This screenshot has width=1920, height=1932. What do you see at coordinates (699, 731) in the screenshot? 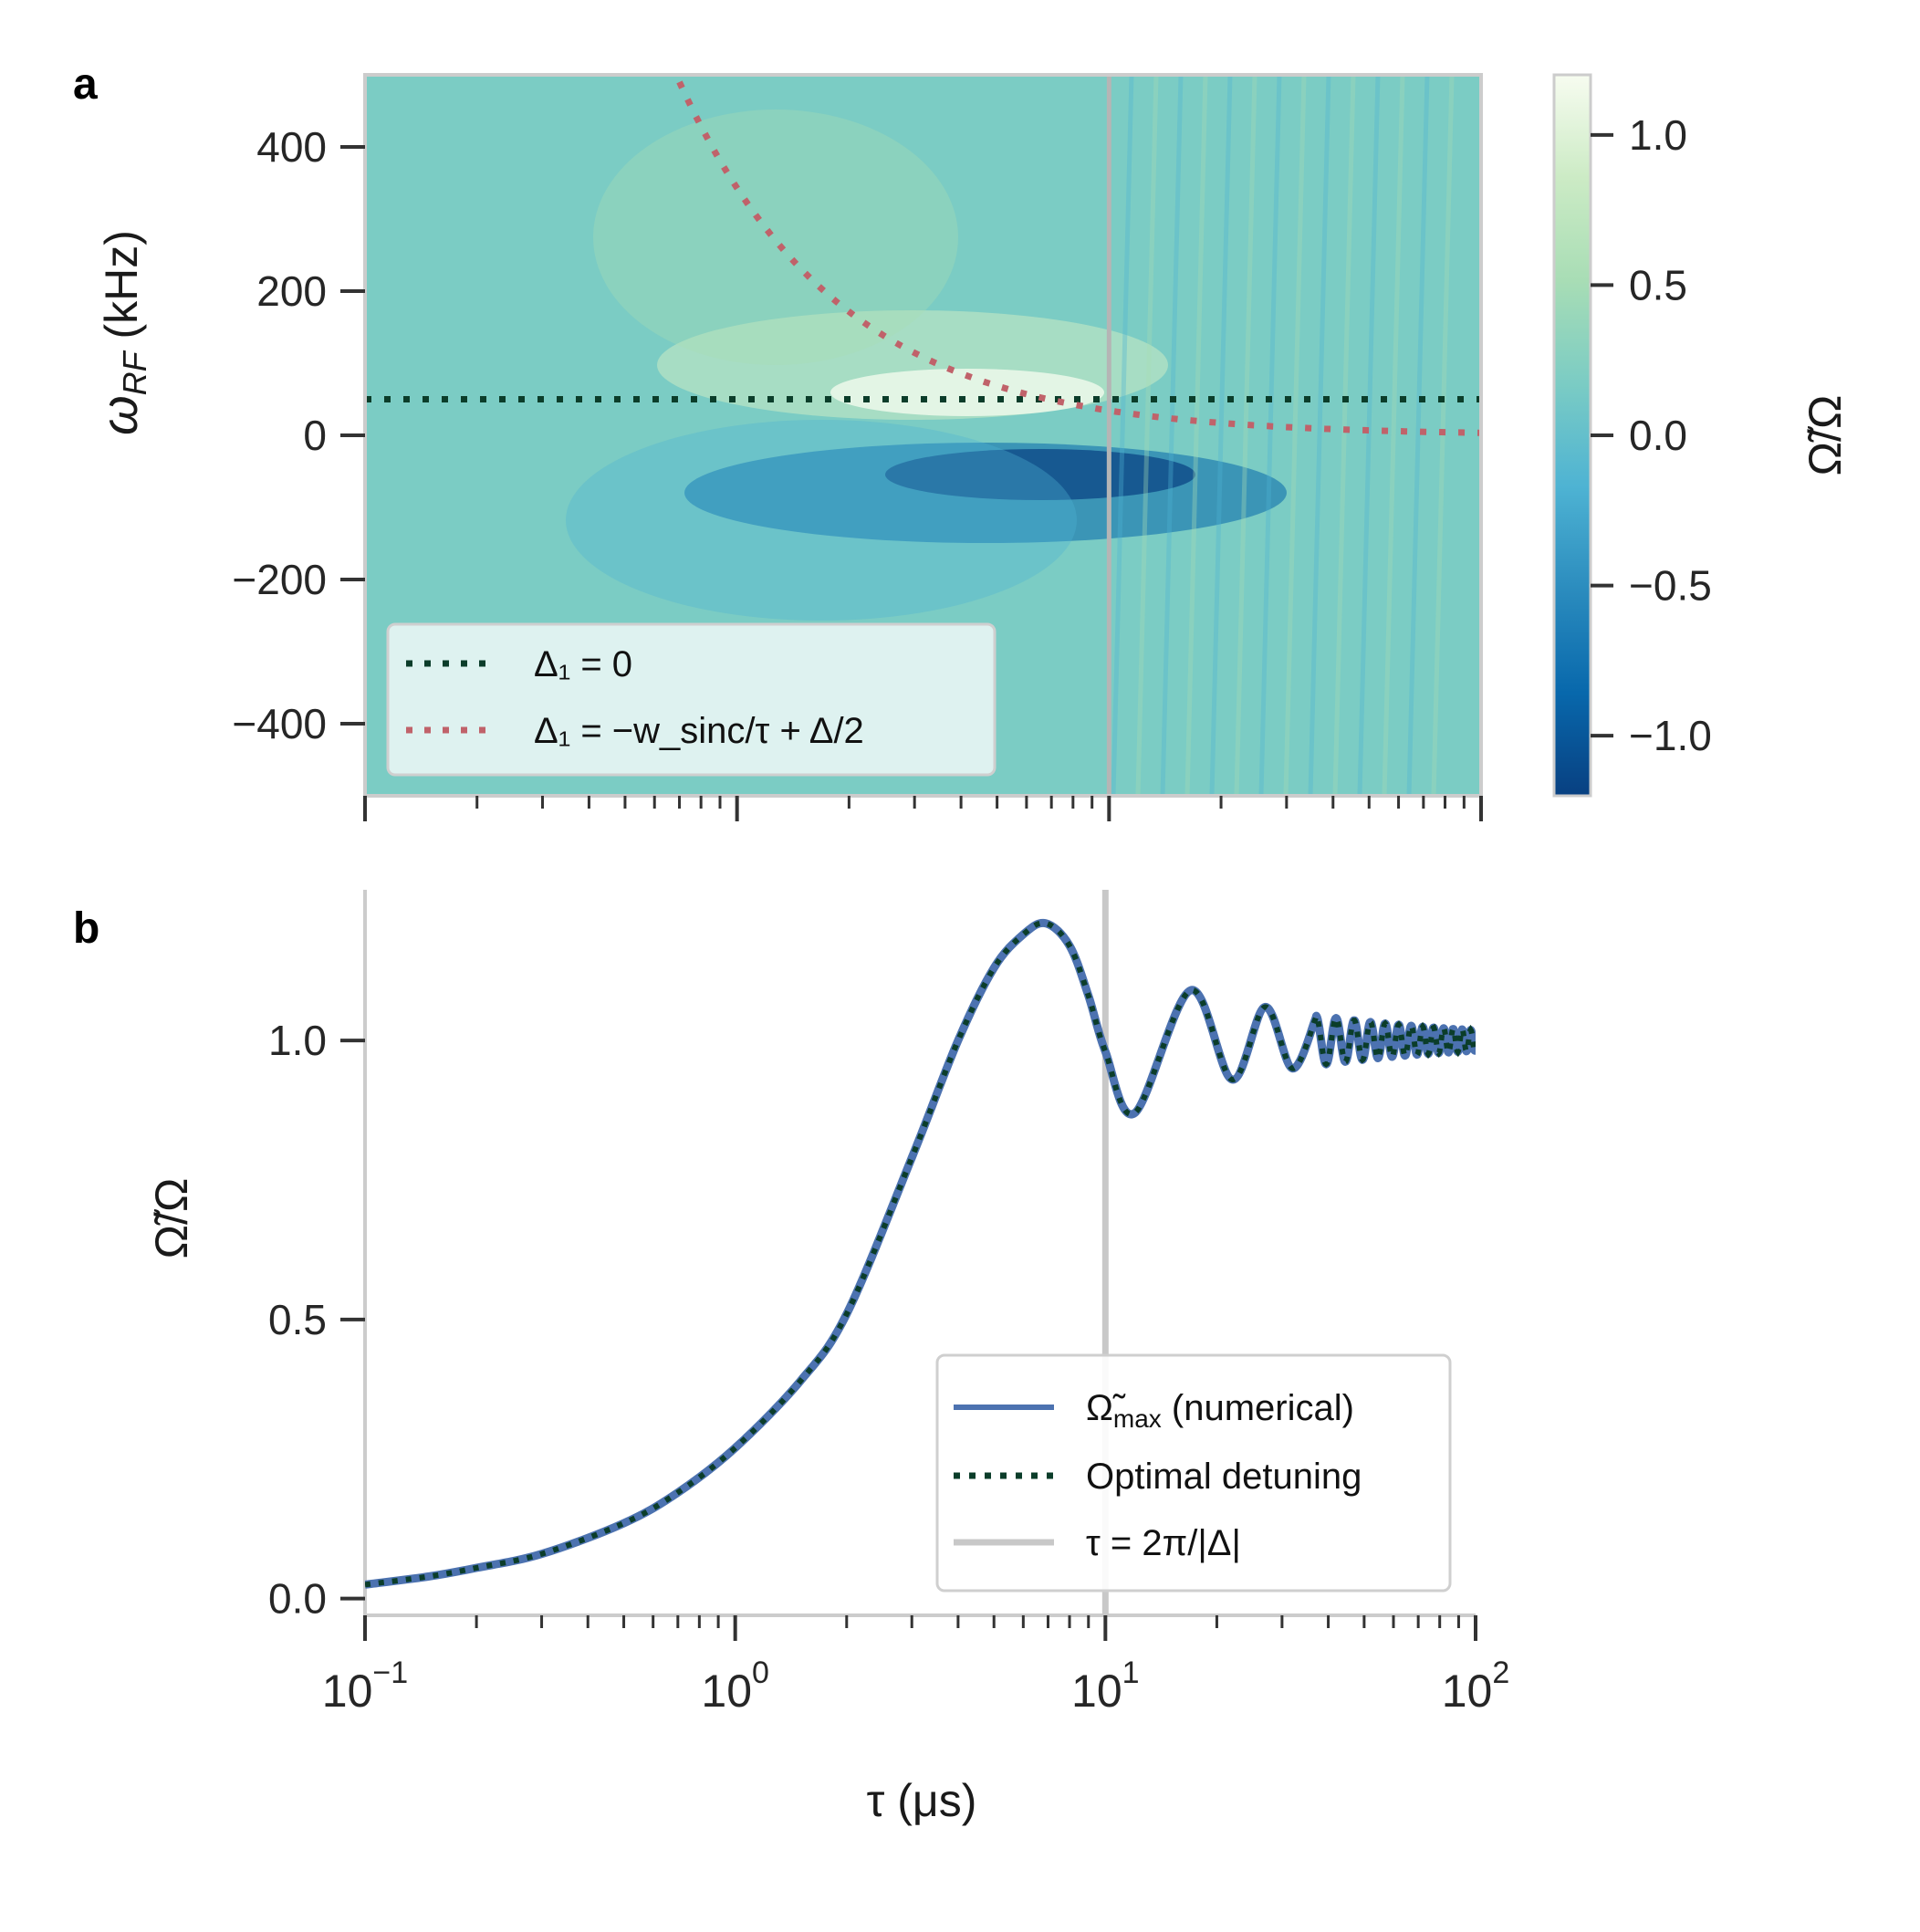
I see `legend-label-delta1-sinc: Δ₁ = −w_sinc/τ + Δ/2` at bounding box center [699, 731].